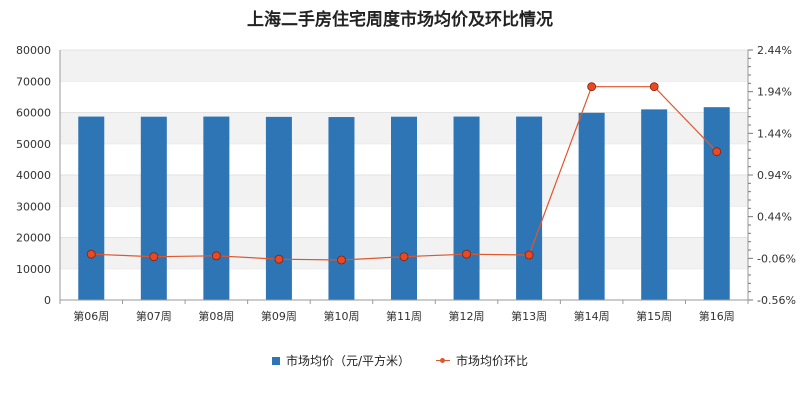 Image resolution: width=800 pixels, height=400 pixels. I want to click on x-tick-label: 第09周, so click(279, 316).